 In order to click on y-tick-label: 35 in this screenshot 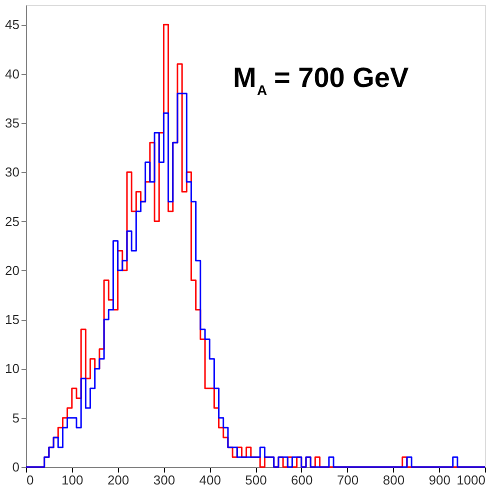, I will do `click(12, 122)`.